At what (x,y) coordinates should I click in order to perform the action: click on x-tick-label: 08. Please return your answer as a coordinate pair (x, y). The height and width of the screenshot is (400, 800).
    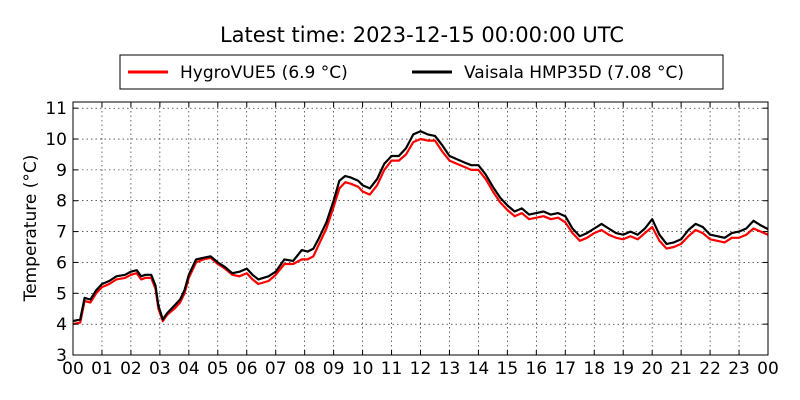
    Looking at the image, I should click on (305, 369).